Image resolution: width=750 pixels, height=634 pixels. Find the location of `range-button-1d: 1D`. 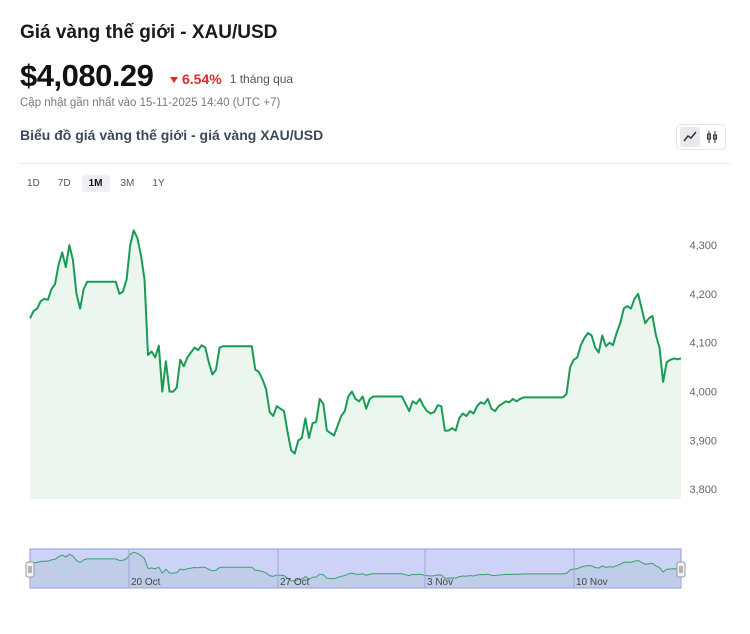

range-button-1d: 1D is located at coordinates (33, 183).